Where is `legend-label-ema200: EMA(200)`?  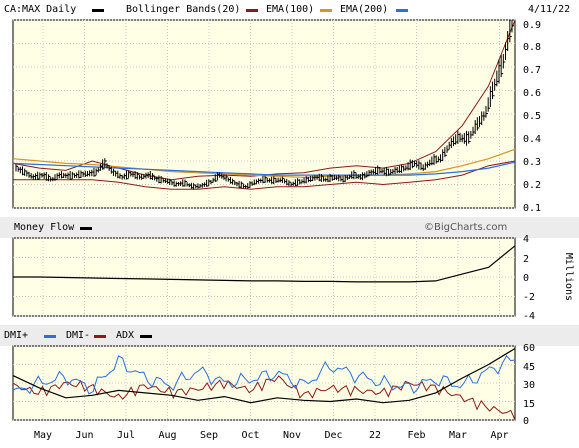 legend-label-ema200: EMA(200) is located at coordinates (364, 9).